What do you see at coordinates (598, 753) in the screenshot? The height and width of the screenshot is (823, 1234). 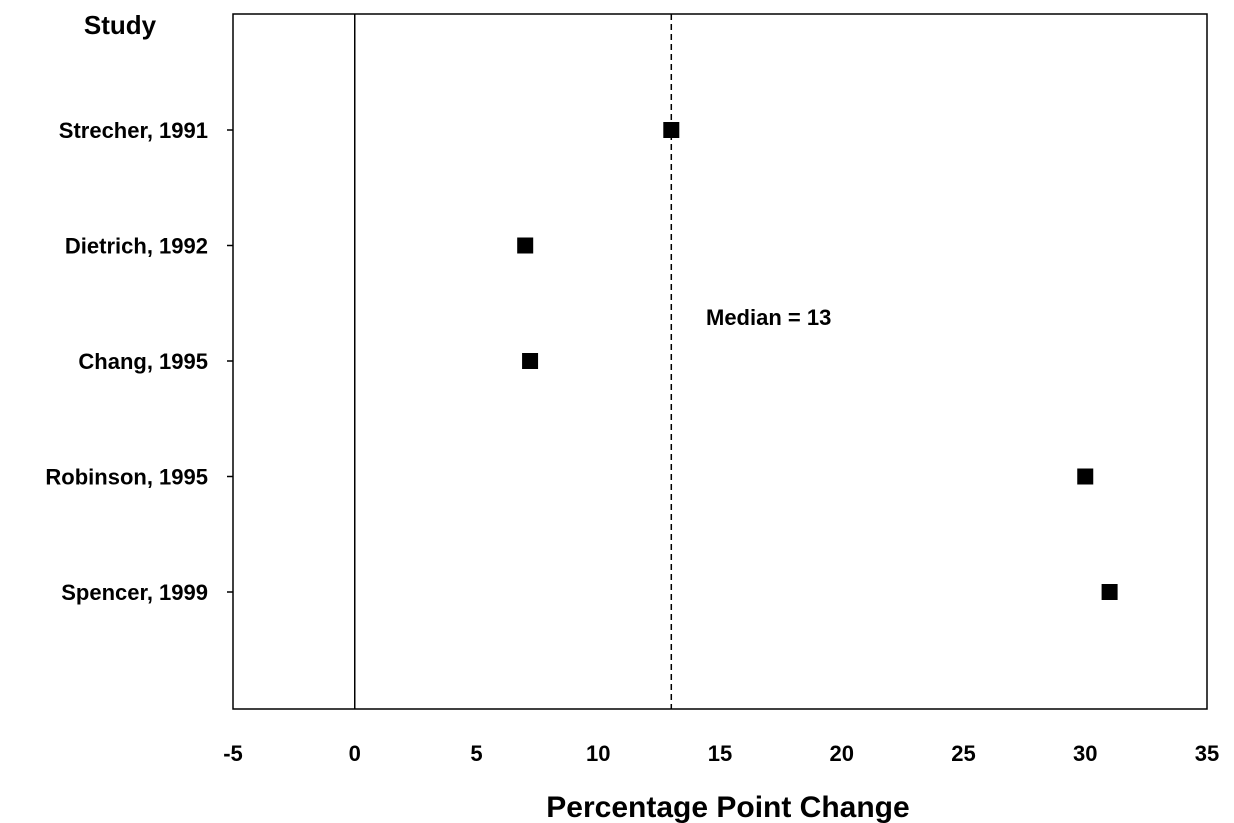 I see `x-tick-label: 10` at bounding box center [598, 753].